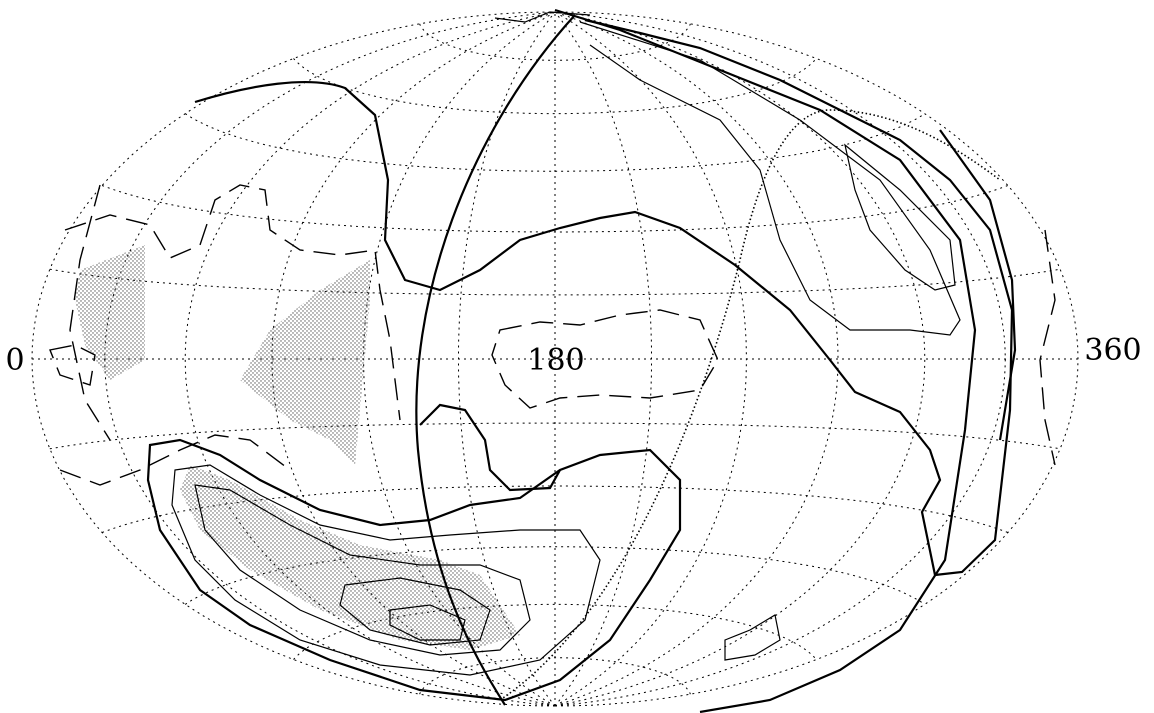 The image size is (1154, 713). I want to click on longitude-label: 180, so click(555, 360).